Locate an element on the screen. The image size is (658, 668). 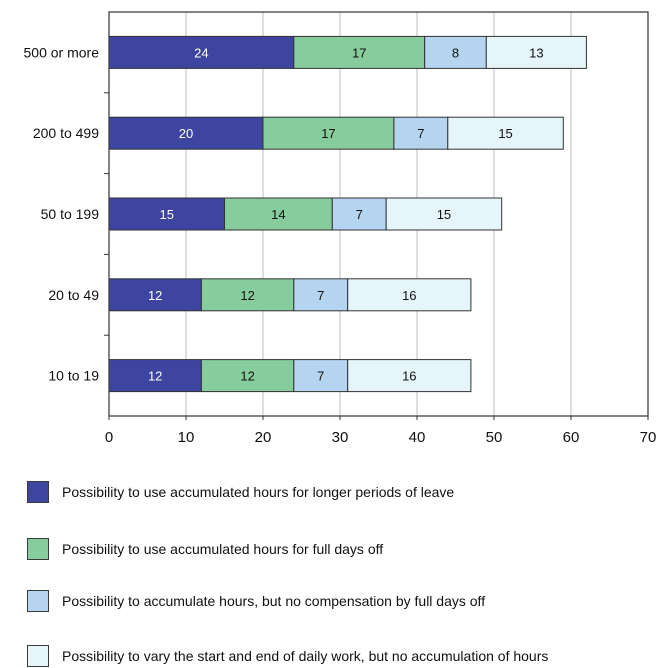
x-tick-label: 70 is located at coordinates (648, 437).